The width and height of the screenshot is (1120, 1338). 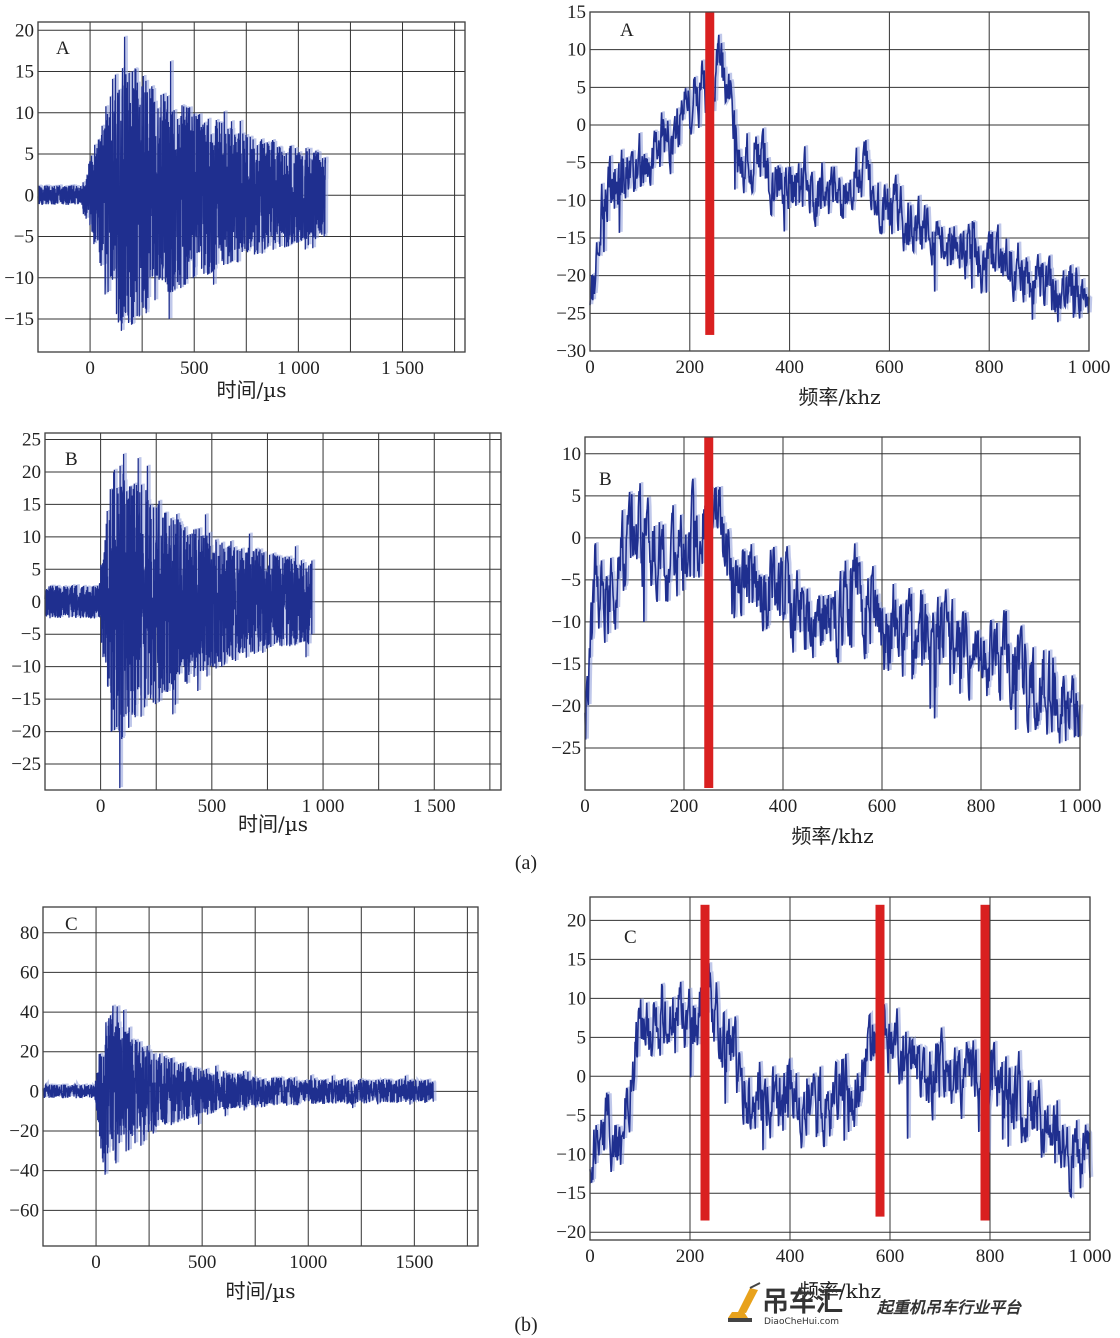 I want to click on y-tick-label: 25, so click(x=31, y=439).